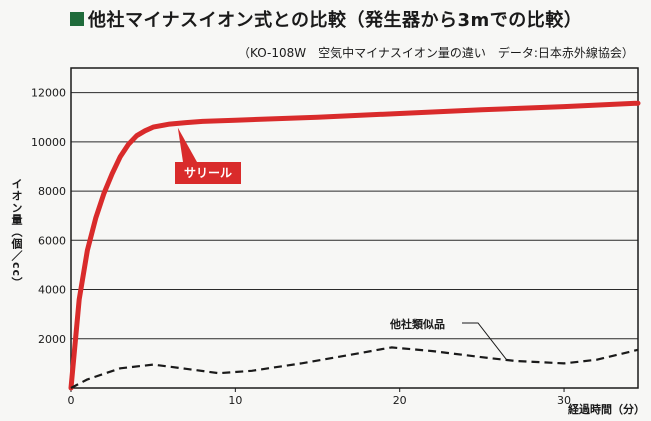 The width and height of the screenshot is (651, 421). I want to click on y-axis-label: イオン量（個／cc）, so click(16, 234).